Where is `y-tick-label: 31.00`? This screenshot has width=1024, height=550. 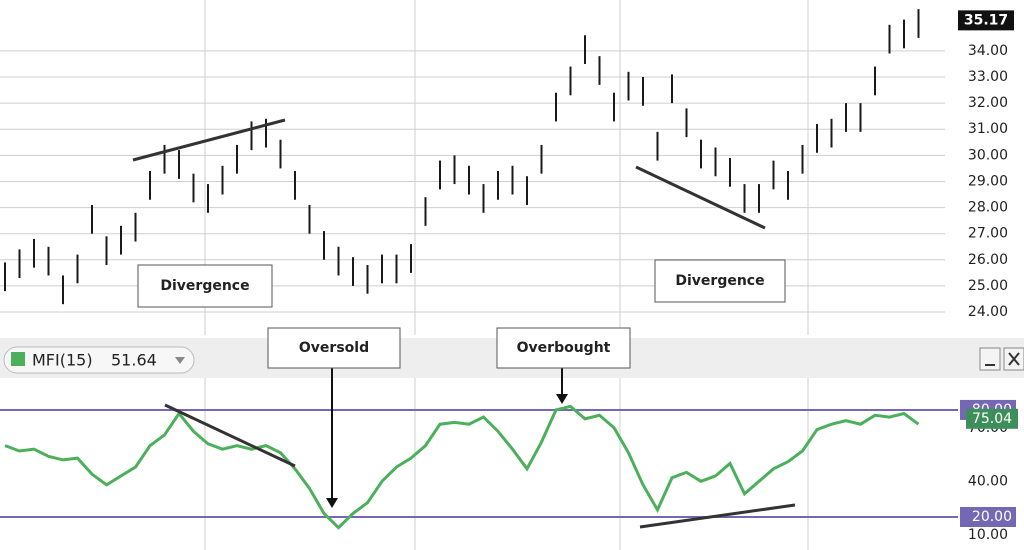
y-tick-label: 31.00 is located at coordinates (988, 129).